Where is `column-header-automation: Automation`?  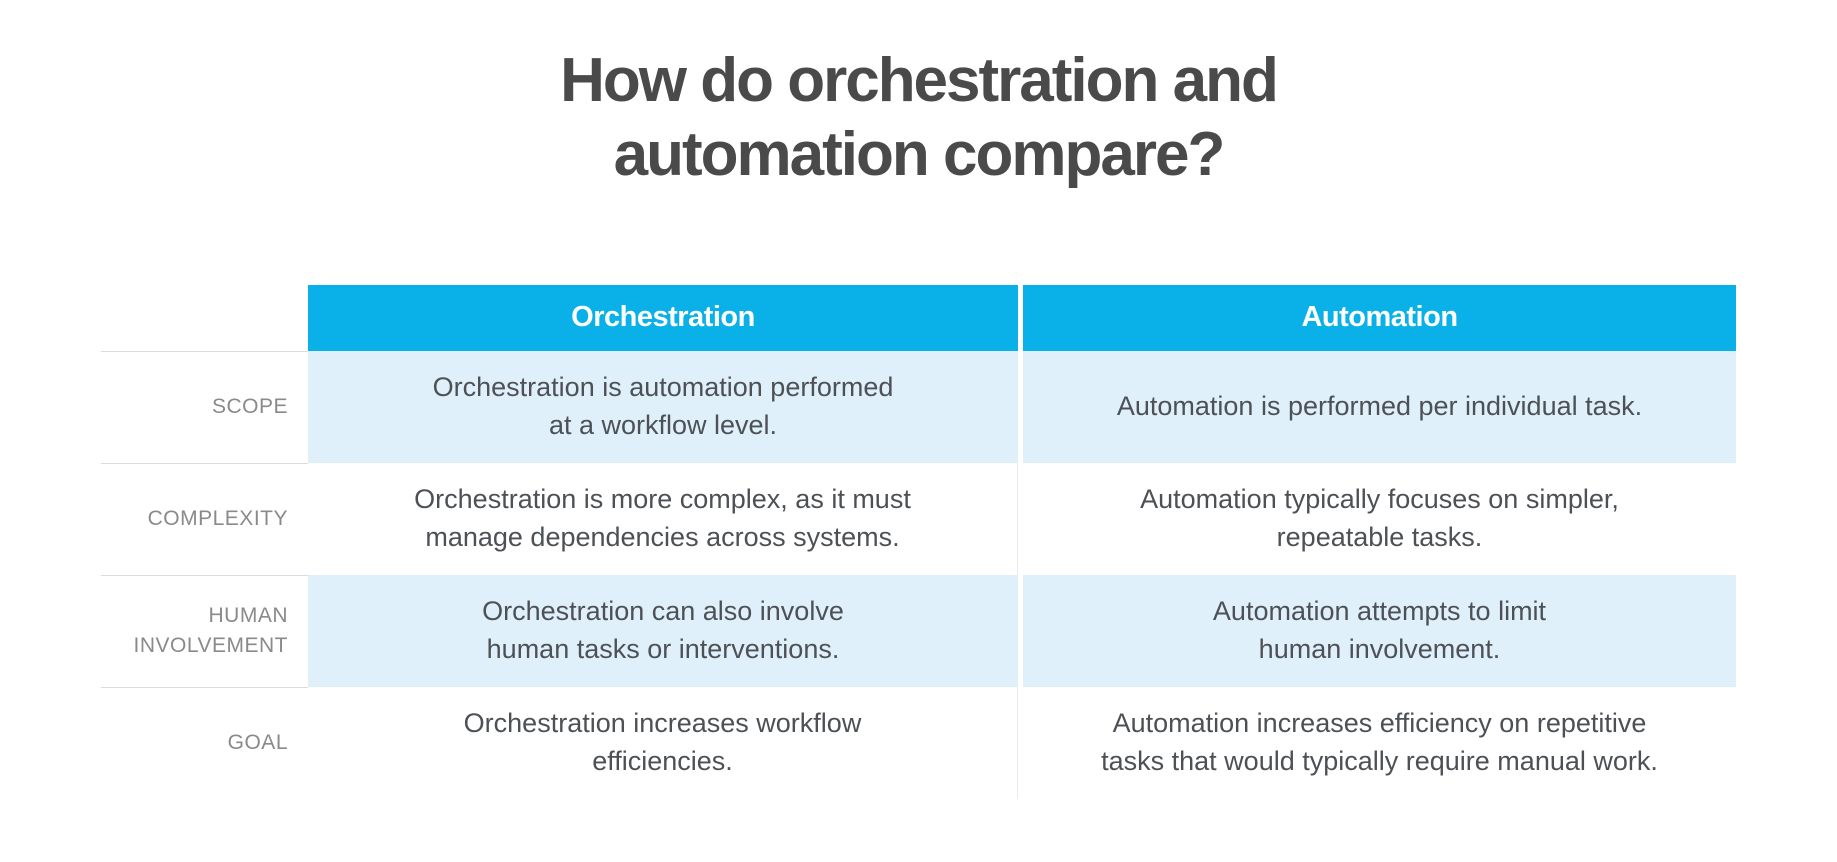 column-header-automation: Automation is located at coordinates (1377, 317).